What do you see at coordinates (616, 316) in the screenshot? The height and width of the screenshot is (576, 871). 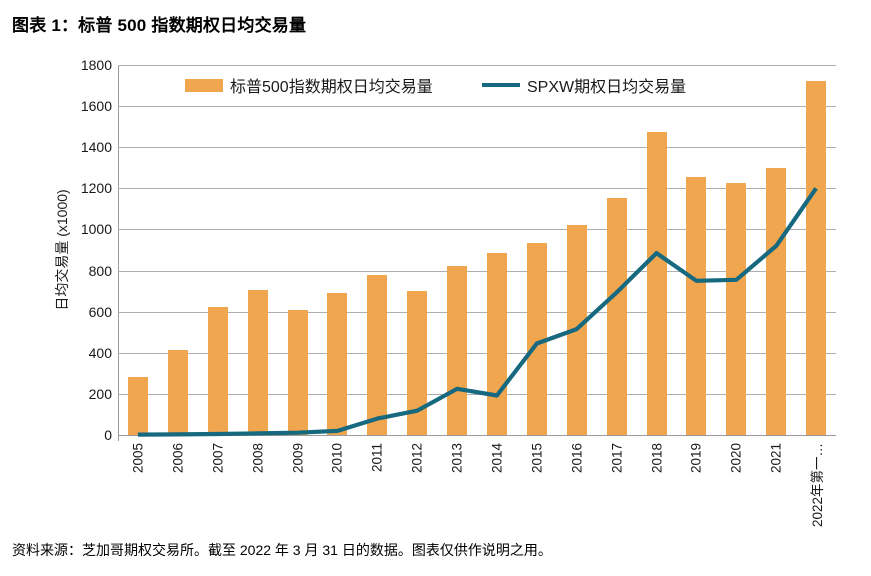 I see `bar-2017` at bounding box center [616, 316].